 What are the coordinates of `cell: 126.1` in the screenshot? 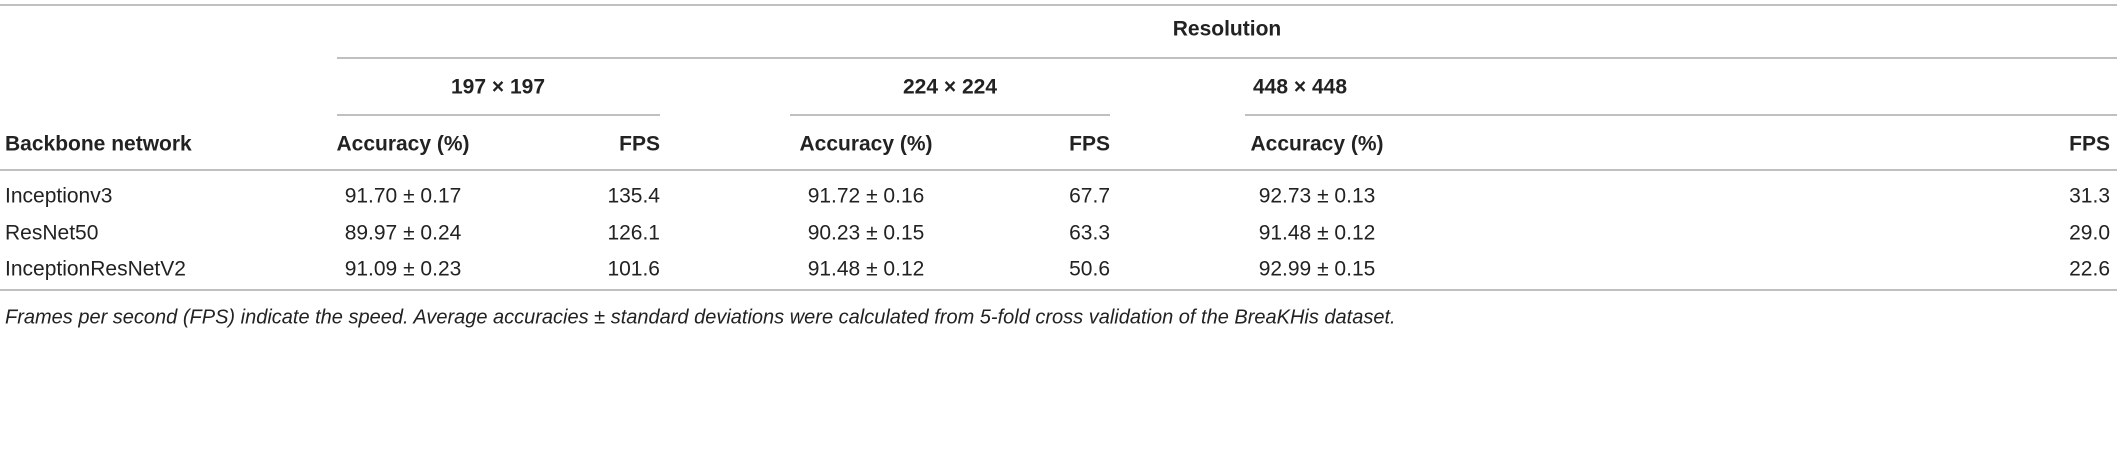 It's located at (633, 233).